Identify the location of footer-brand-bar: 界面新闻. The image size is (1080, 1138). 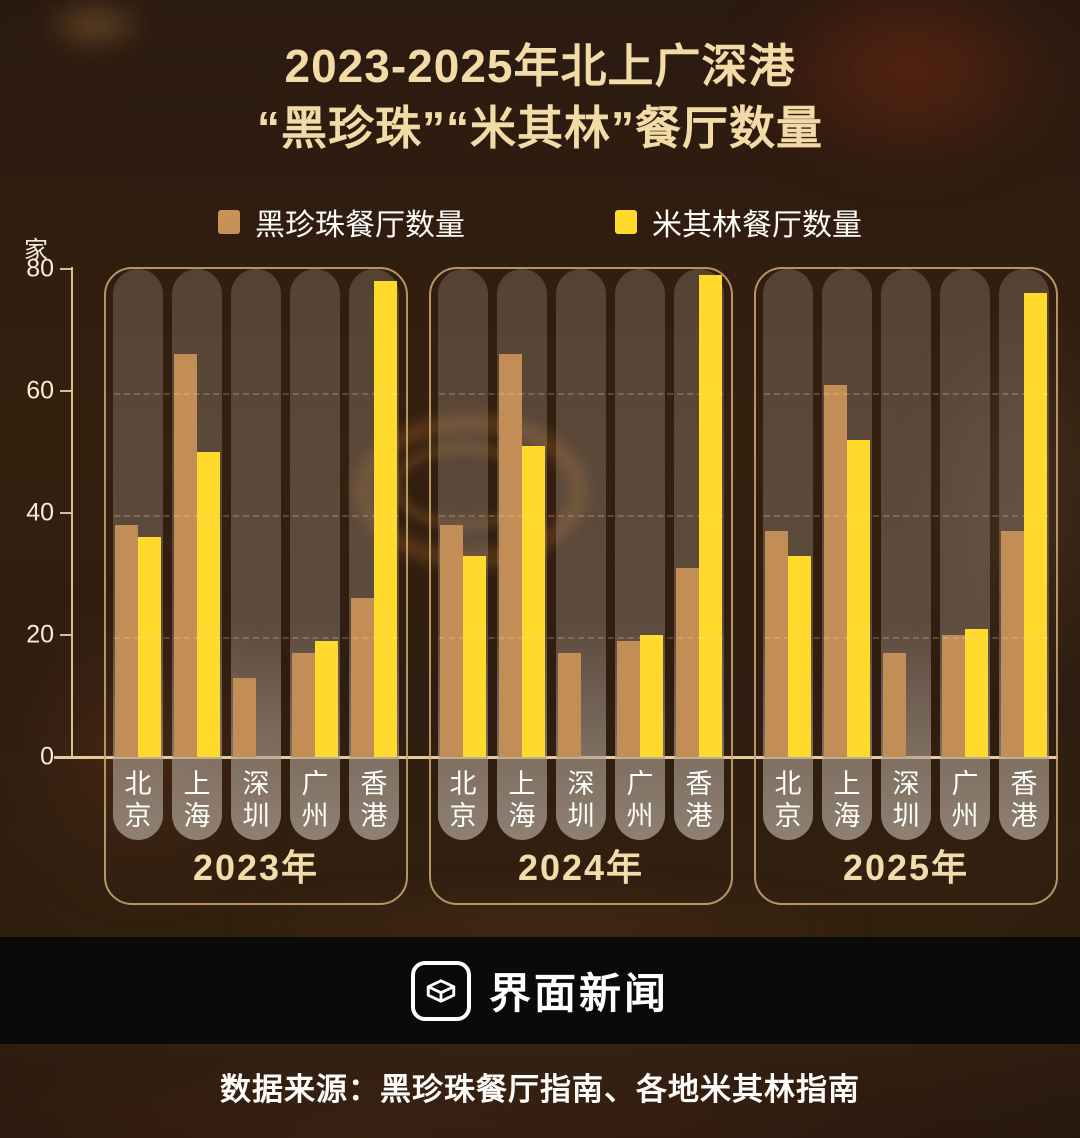
(540, 990).